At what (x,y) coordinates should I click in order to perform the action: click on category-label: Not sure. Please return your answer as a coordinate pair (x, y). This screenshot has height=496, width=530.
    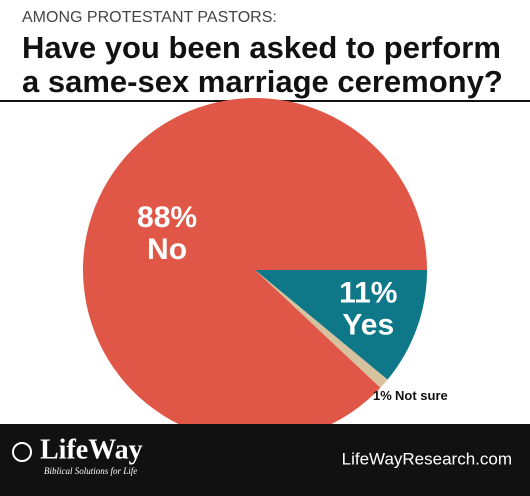
    Looking at the image, I should click on (421, 395).